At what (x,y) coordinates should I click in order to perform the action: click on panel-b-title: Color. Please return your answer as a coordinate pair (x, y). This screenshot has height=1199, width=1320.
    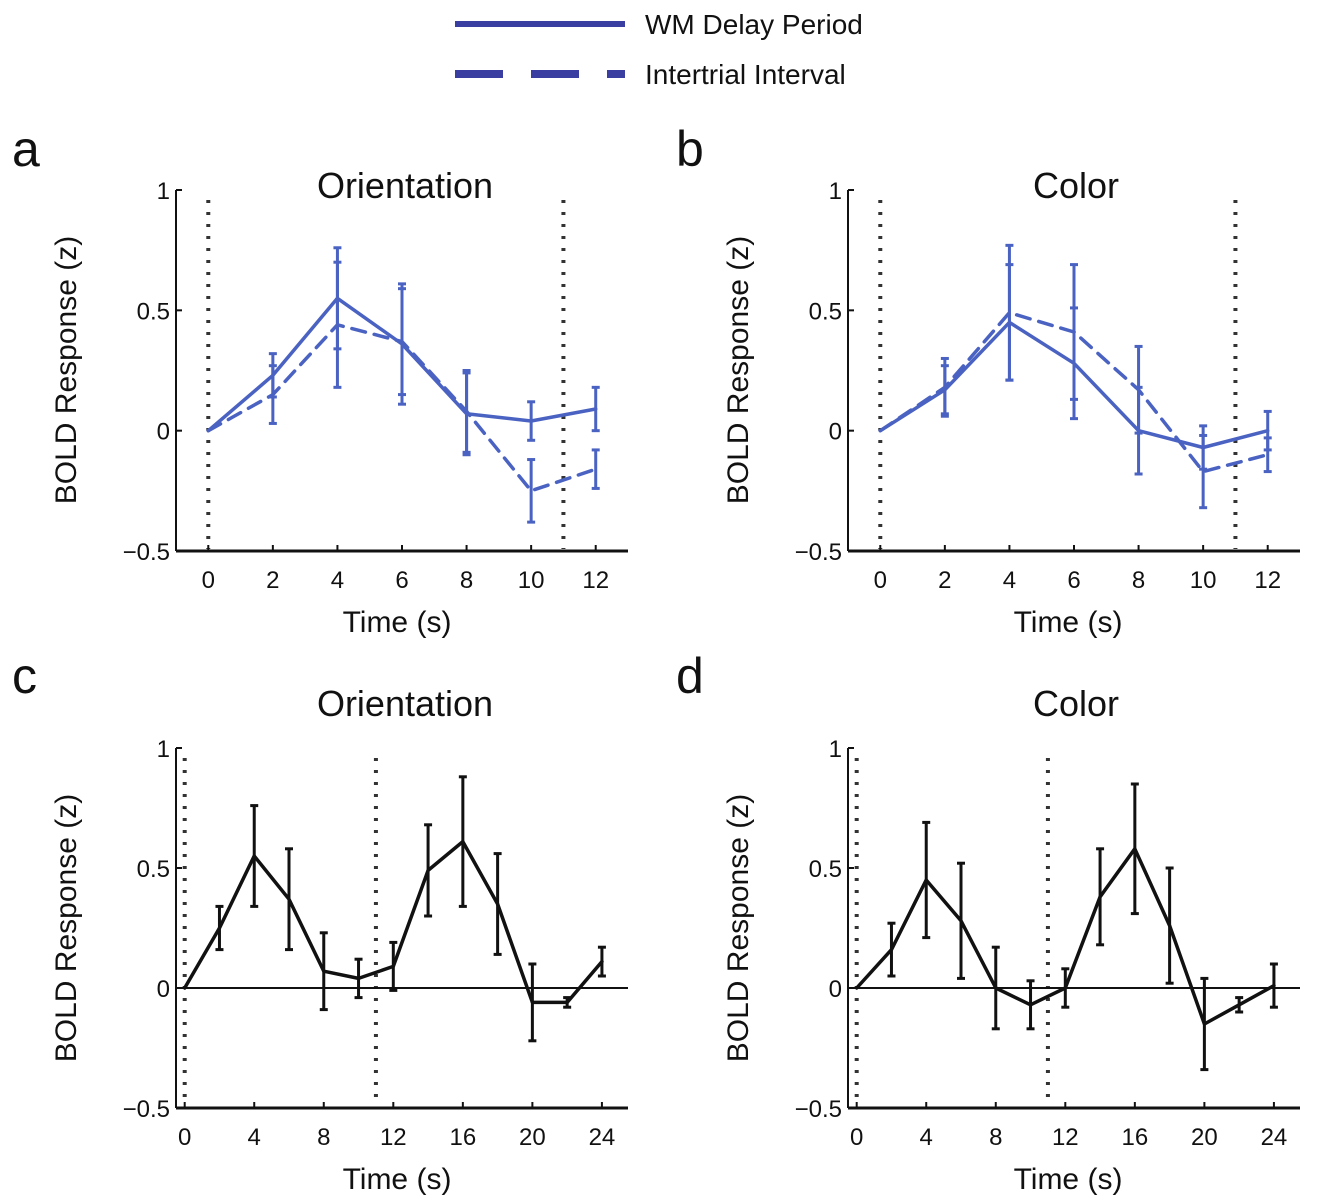
    Looking at the image, I should click on (1076, 185).